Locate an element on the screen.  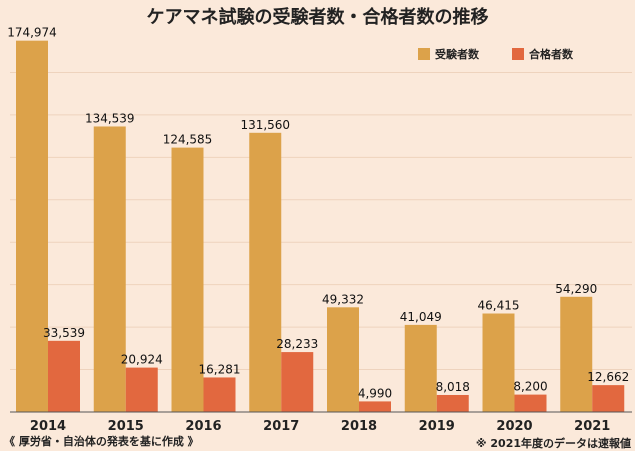
legend-swatch-examinees is located at coordinates (424, 54).